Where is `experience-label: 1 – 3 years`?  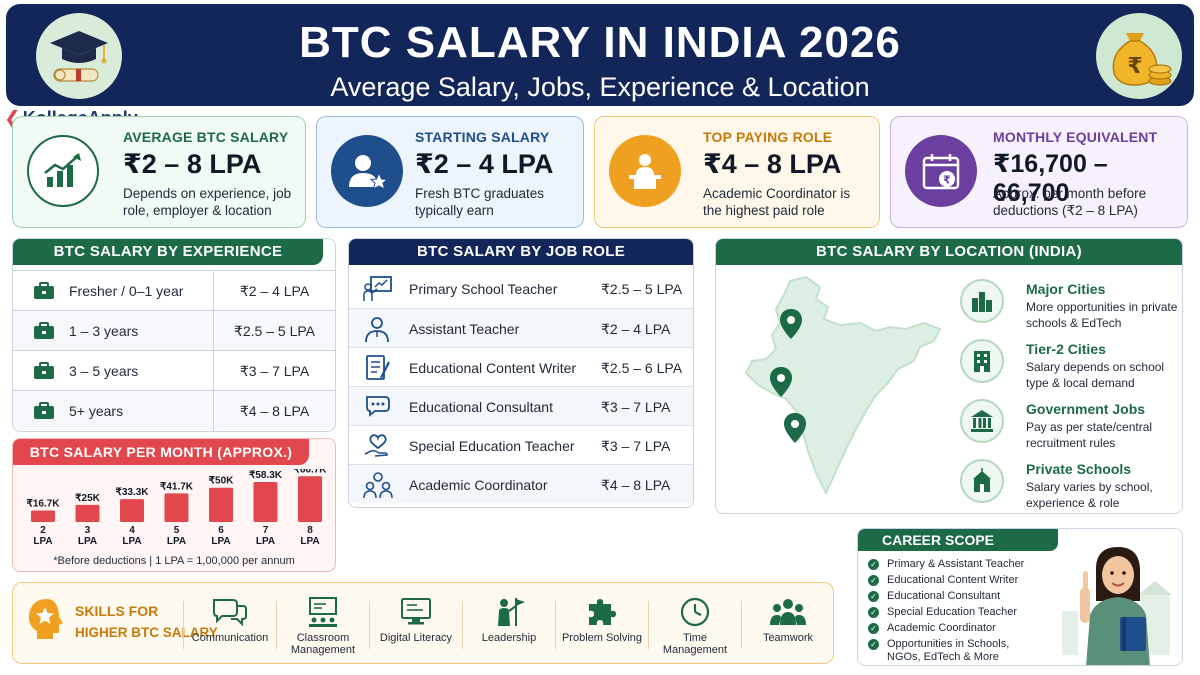
experience-label: 1 – 3 years is located at coordinates (104, 331).